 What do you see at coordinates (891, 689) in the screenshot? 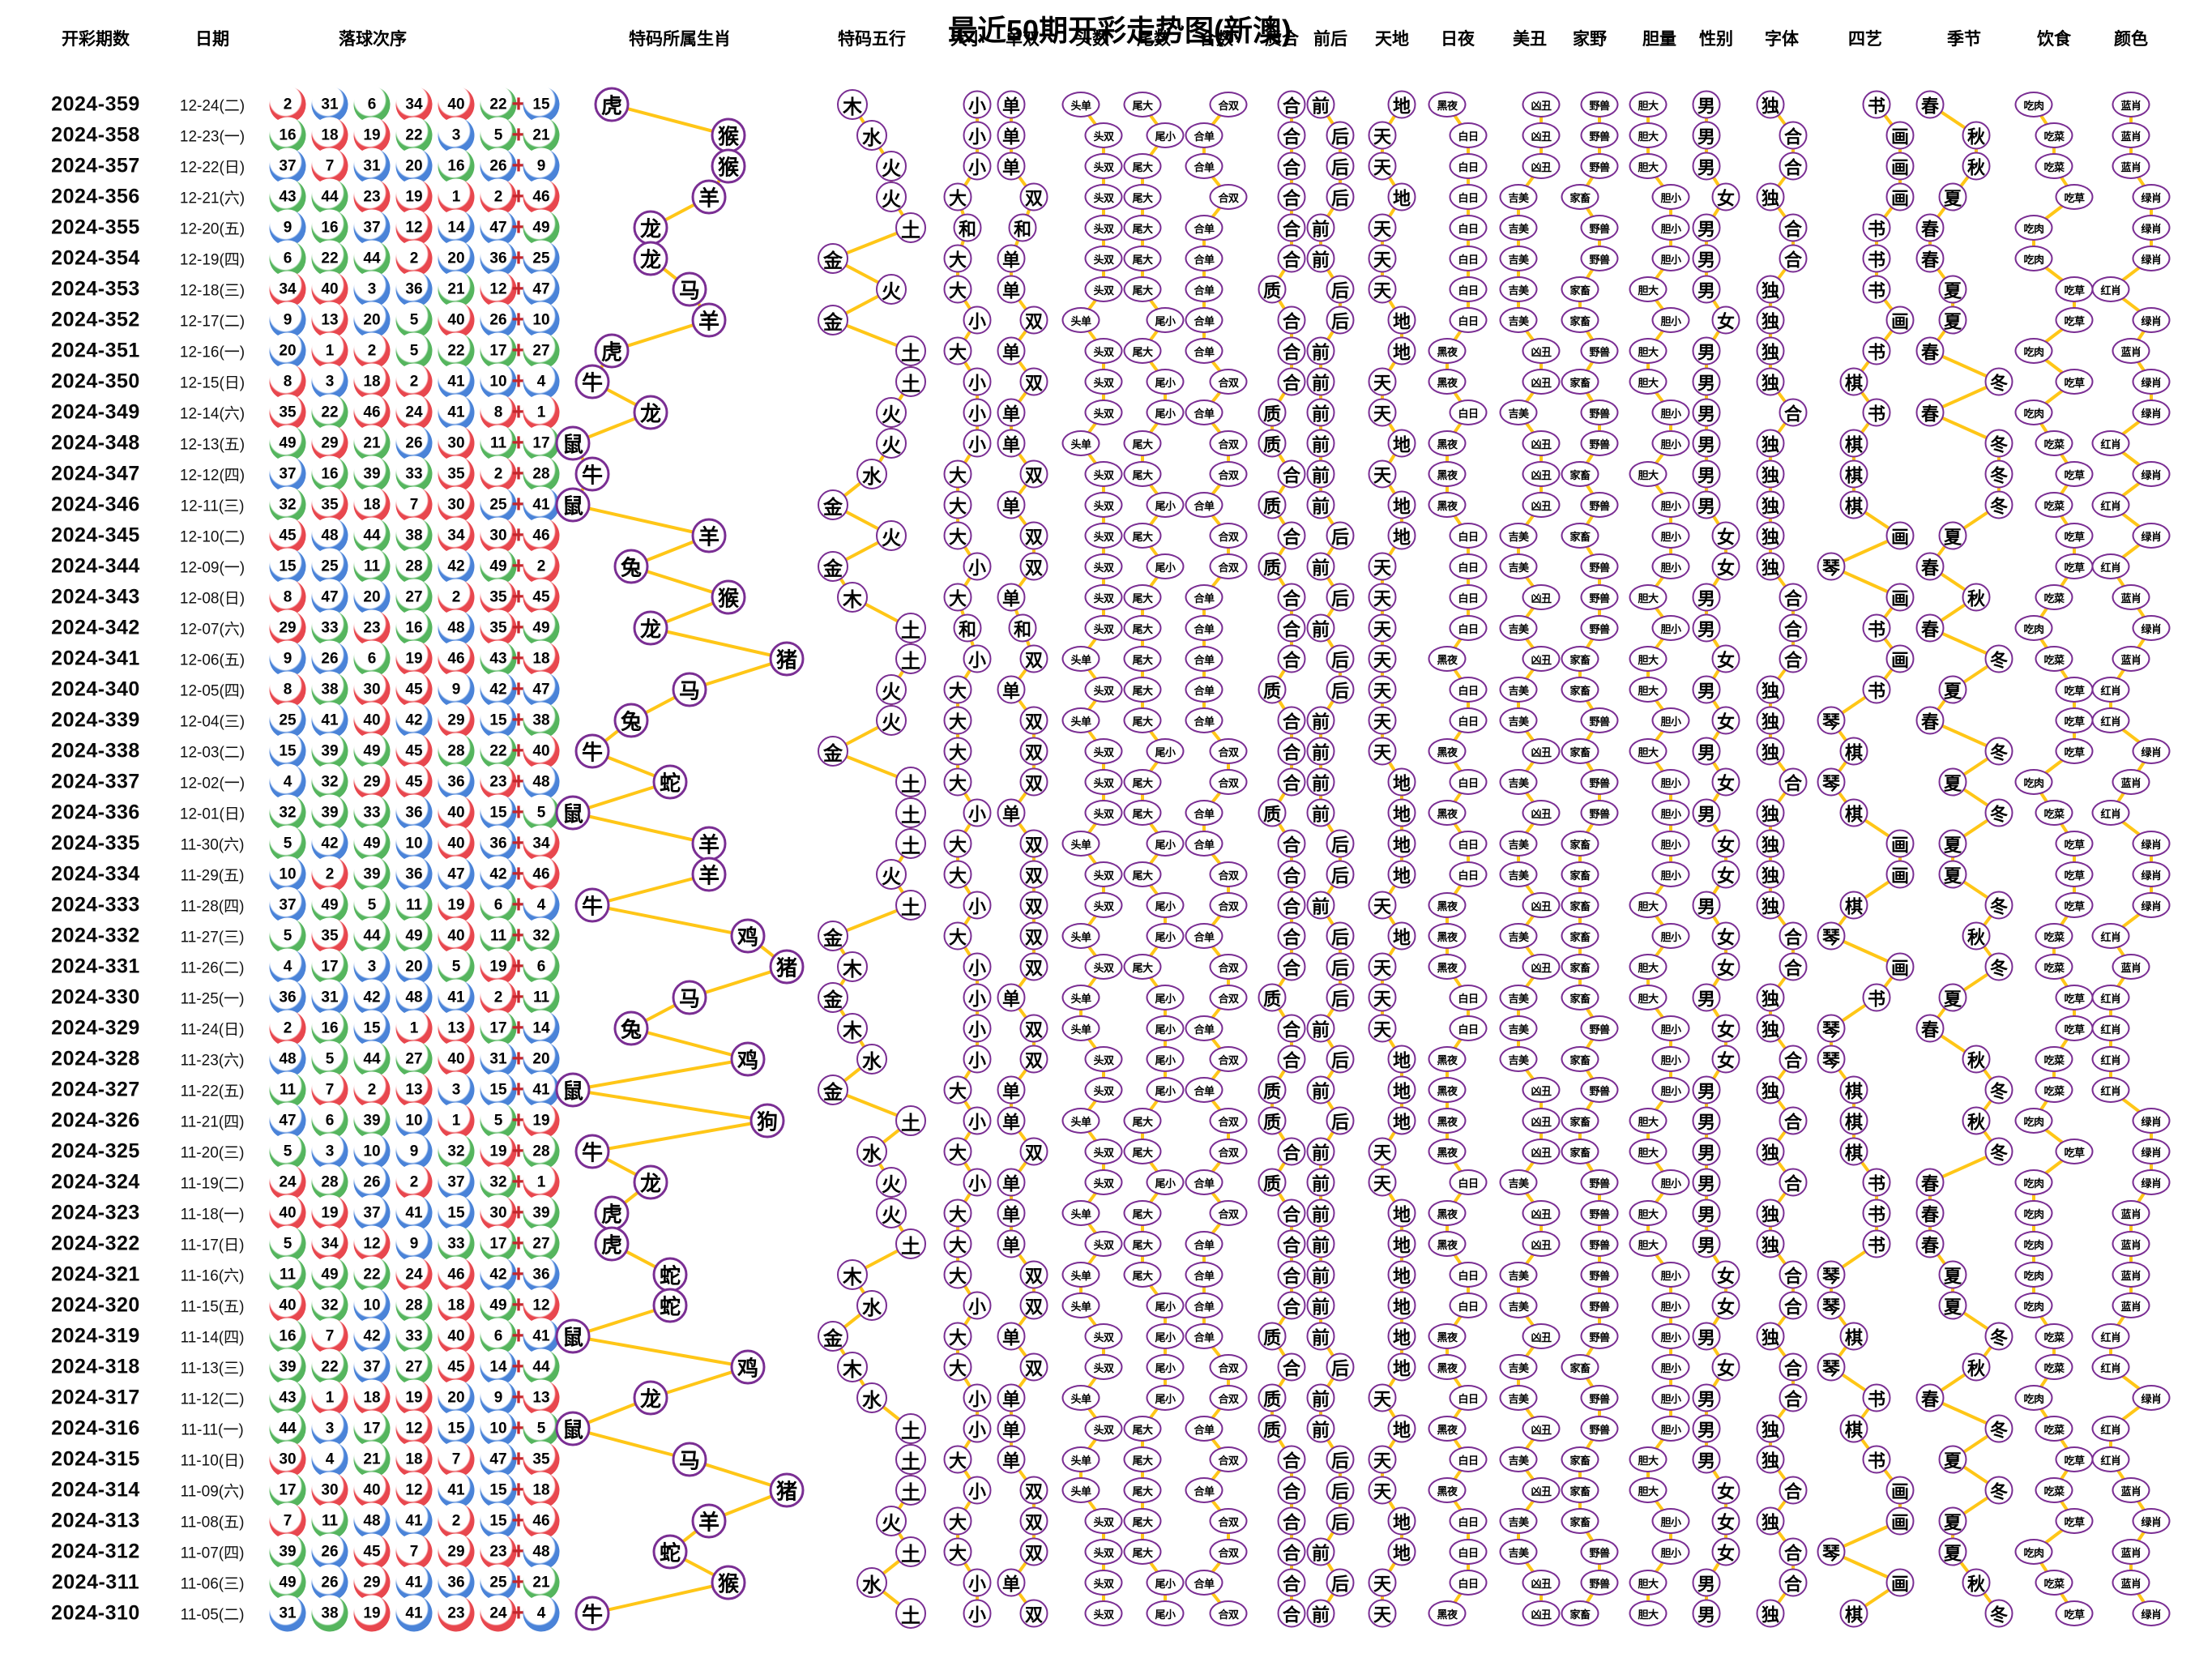
I see `element-circle: 火` at bounding box center [891, 689].